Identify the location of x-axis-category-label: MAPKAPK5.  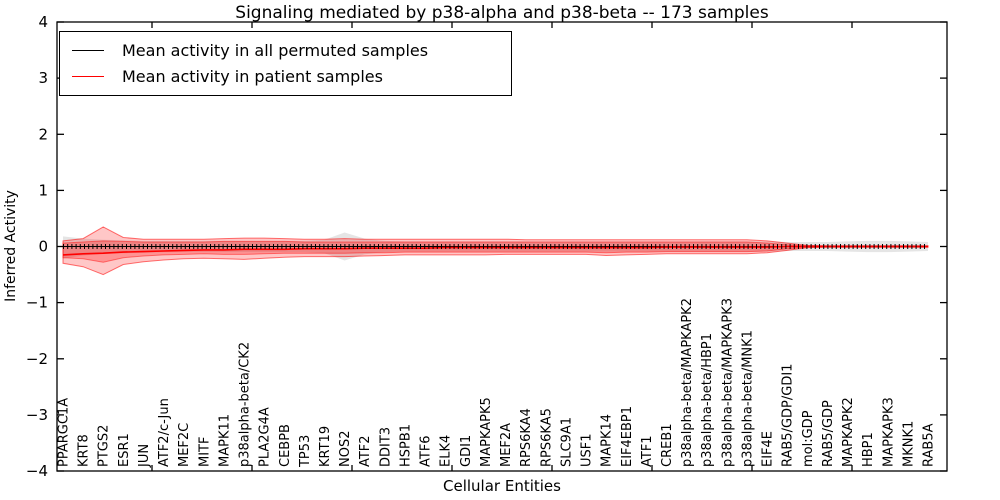
(486, 432).